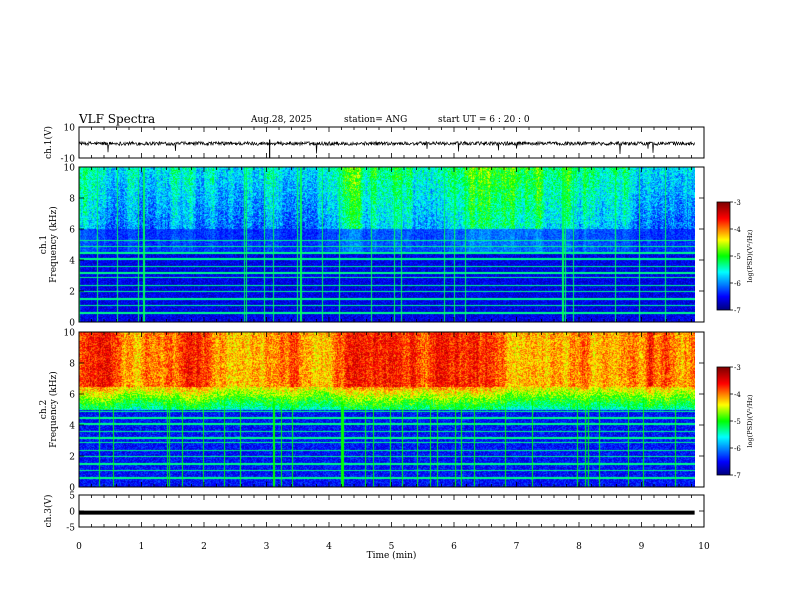  What do you see at coordinates (267, 547) in the screenshot?
I see `x-tick-label: 3` at bounding box center [267, 547].